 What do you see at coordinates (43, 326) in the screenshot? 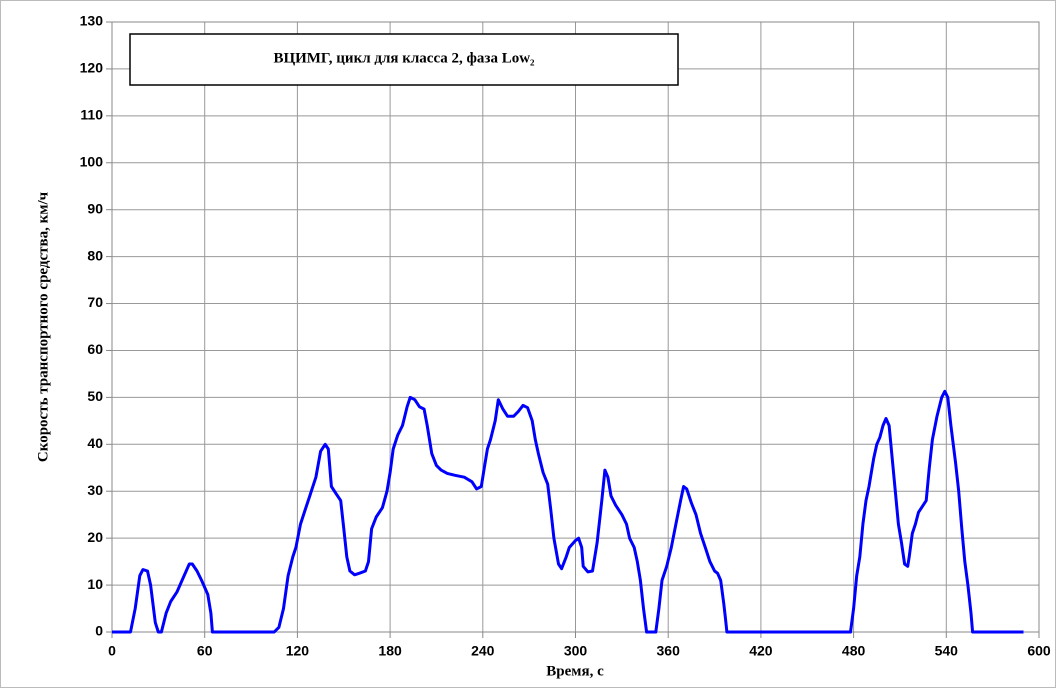
I see `y-axis-label: Скорость транспортного средства, км/ч` at bounding box center [43, 326].